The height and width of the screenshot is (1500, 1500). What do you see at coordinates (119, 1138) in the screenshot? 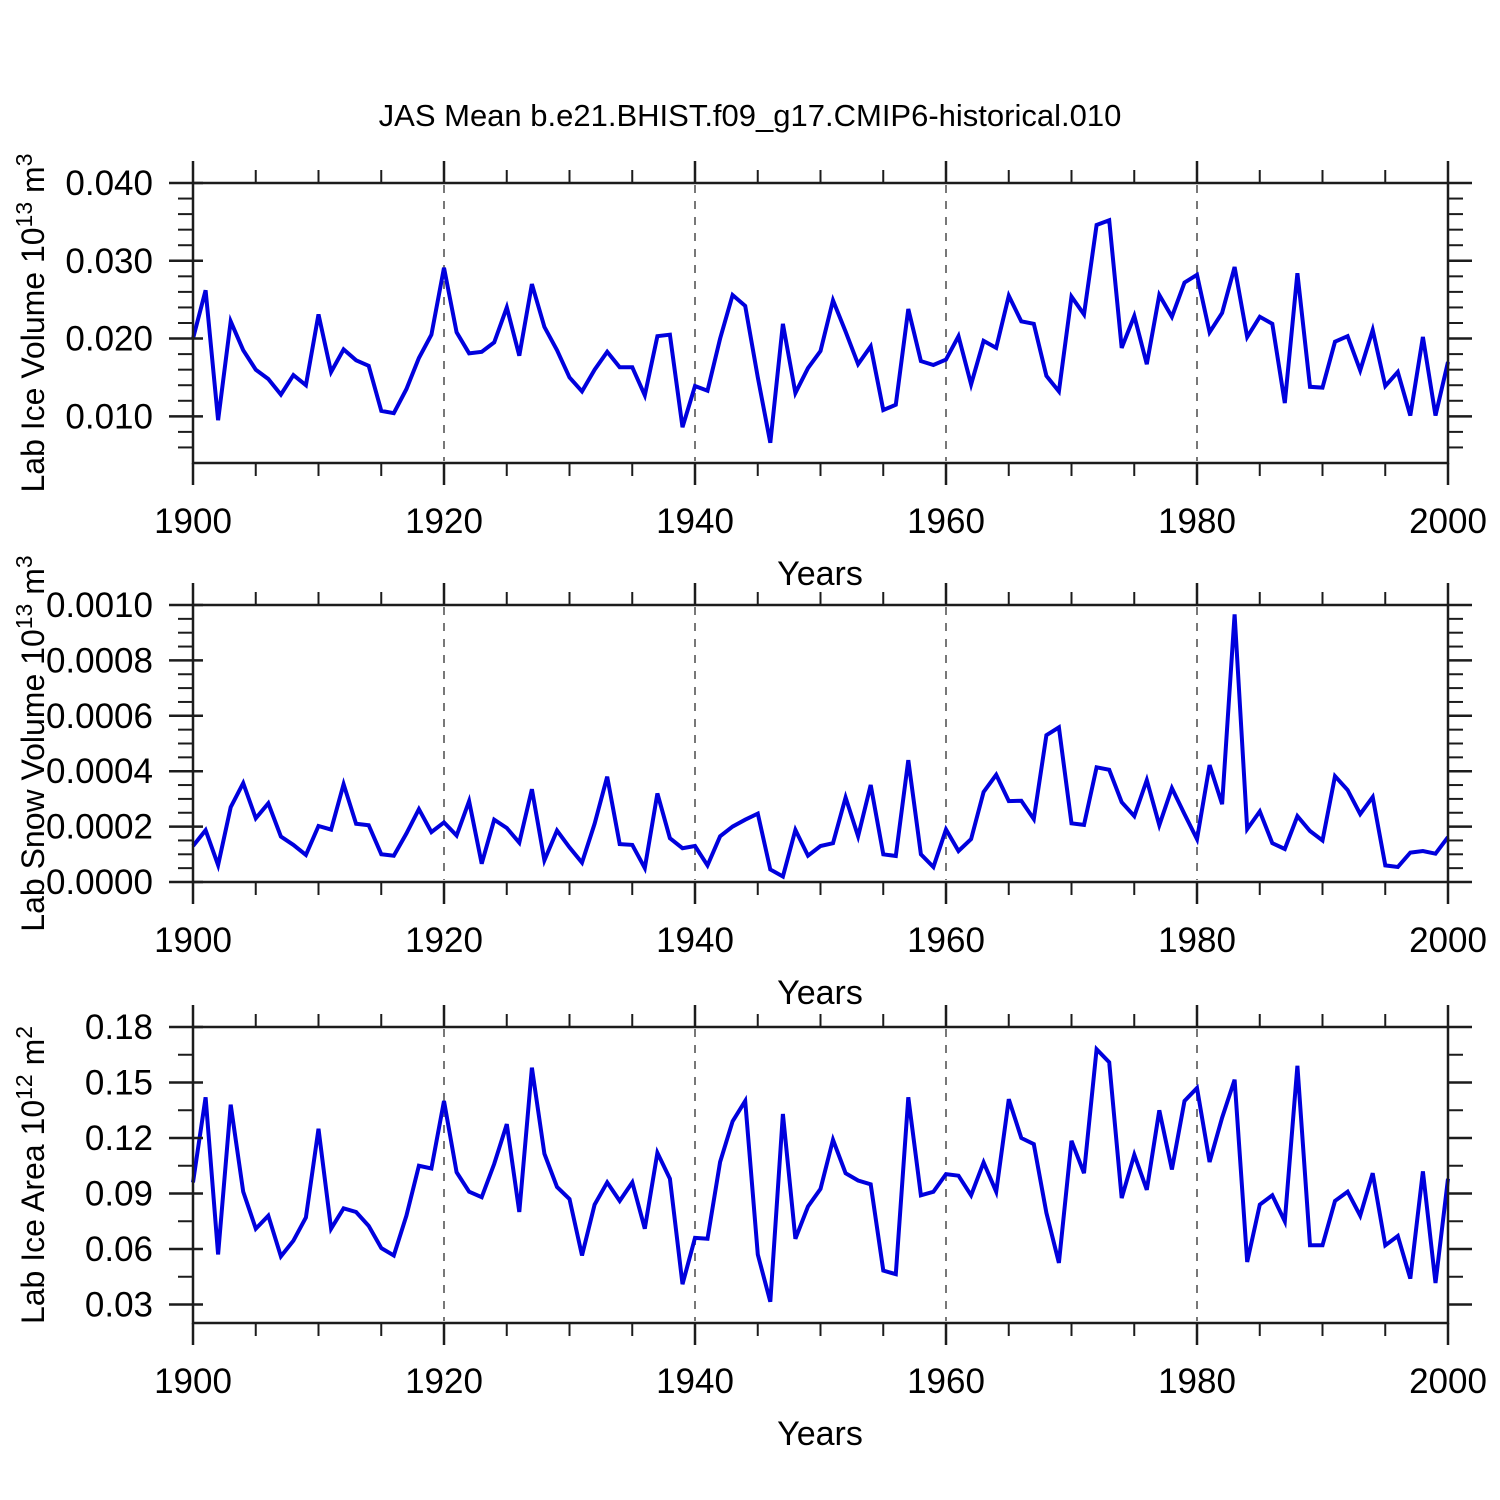
I see `y-tick-label: 0.12` at bounding box center [119, 1138].